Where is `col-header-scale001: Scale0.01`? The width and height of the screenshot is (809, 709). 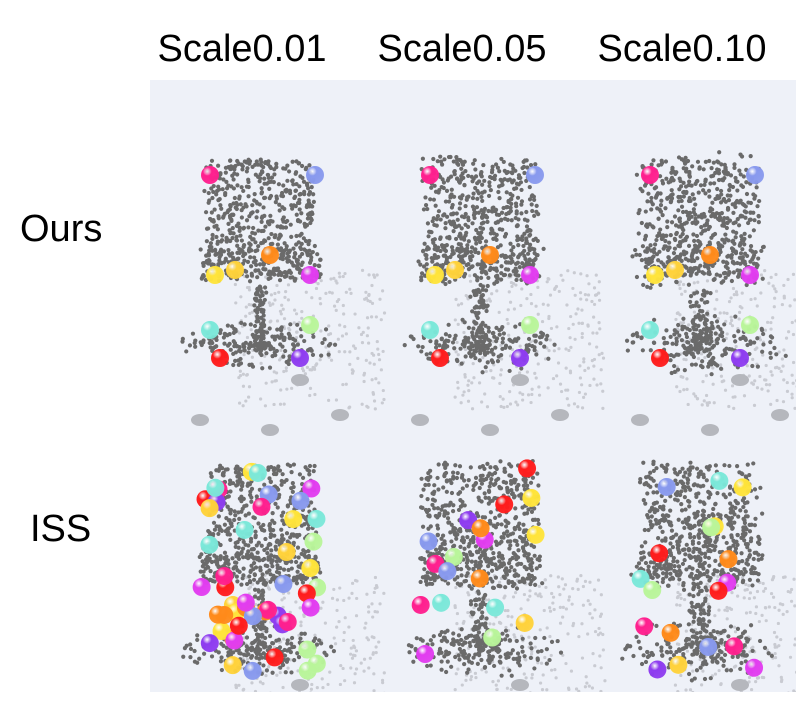
col-header-scale001: Scale0.01 is located at coordinates (242, 49).